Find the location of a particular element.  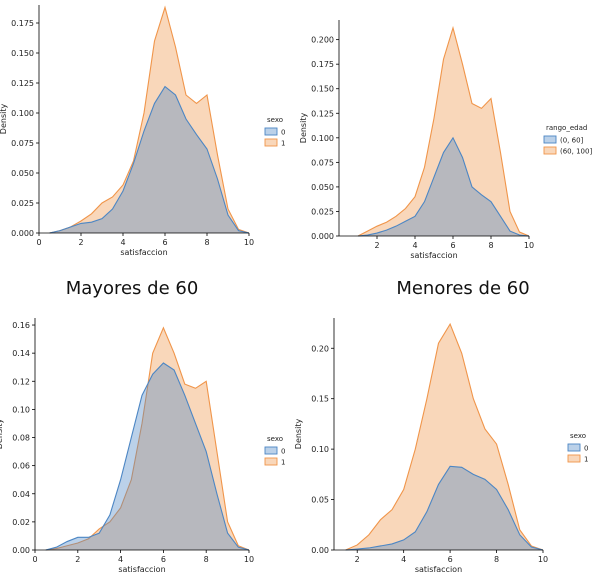

y-tick-label: 0.06 is located at coordinates (21, 466).